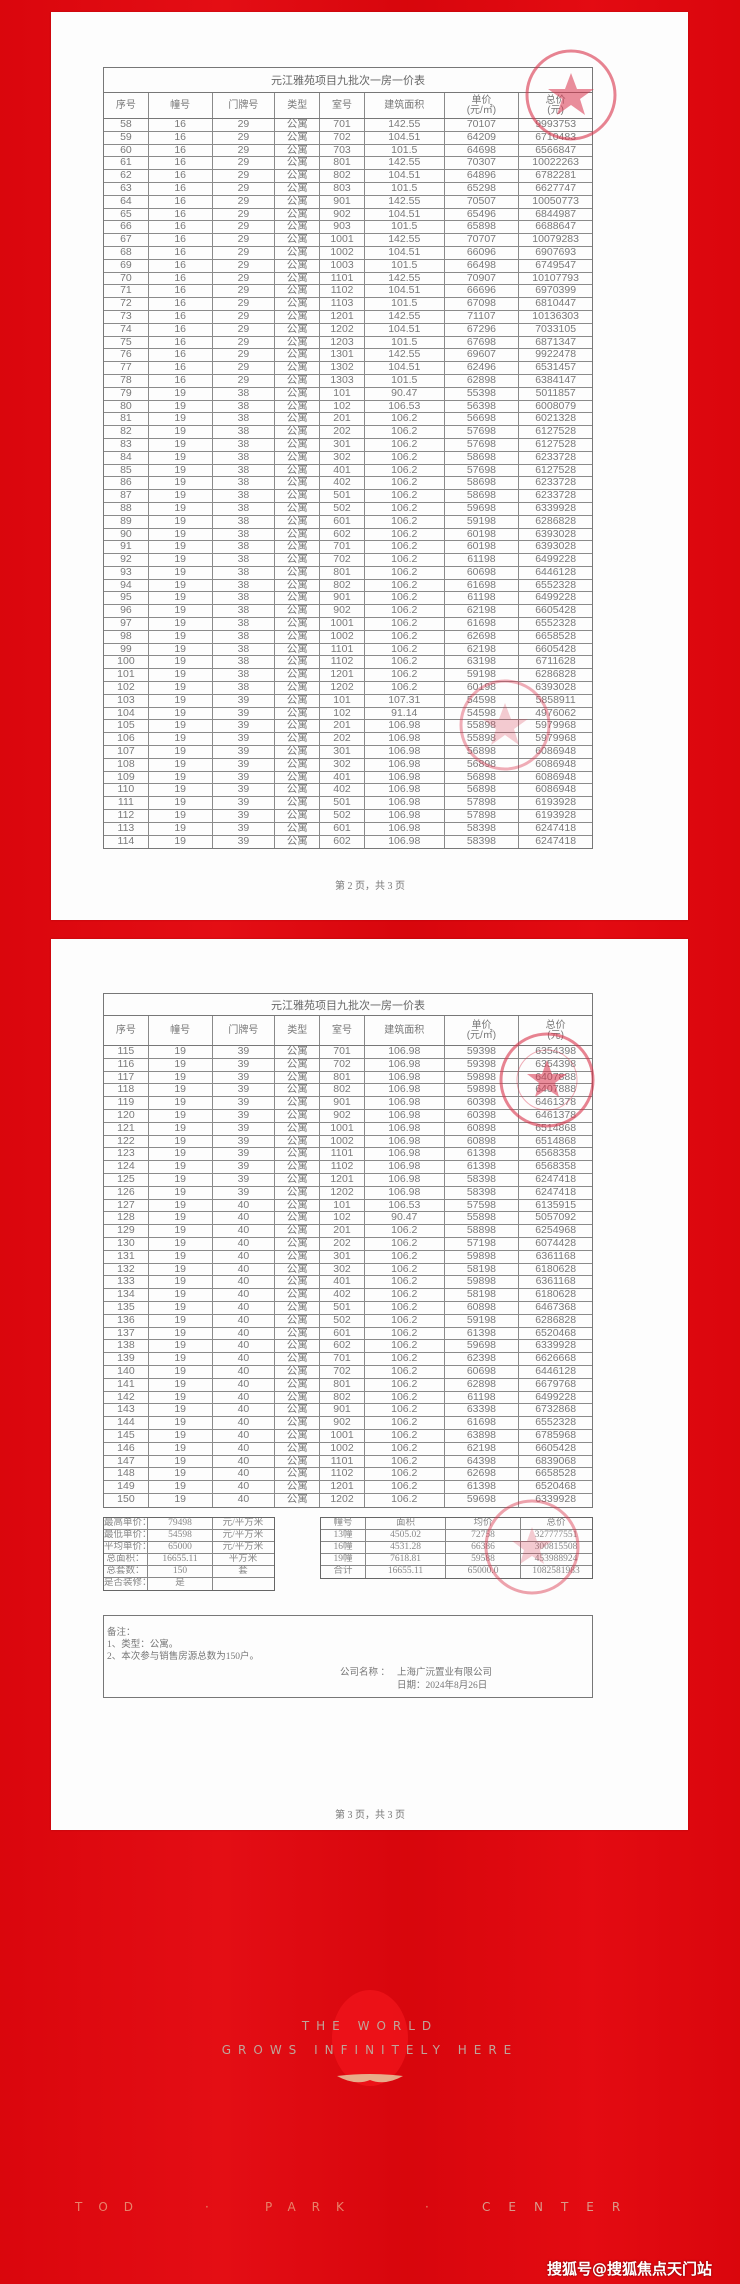  What do you see at coordinates (126, 752) in the screenshot?
I see `table-cell: 107` at bounding box center [126, 752].